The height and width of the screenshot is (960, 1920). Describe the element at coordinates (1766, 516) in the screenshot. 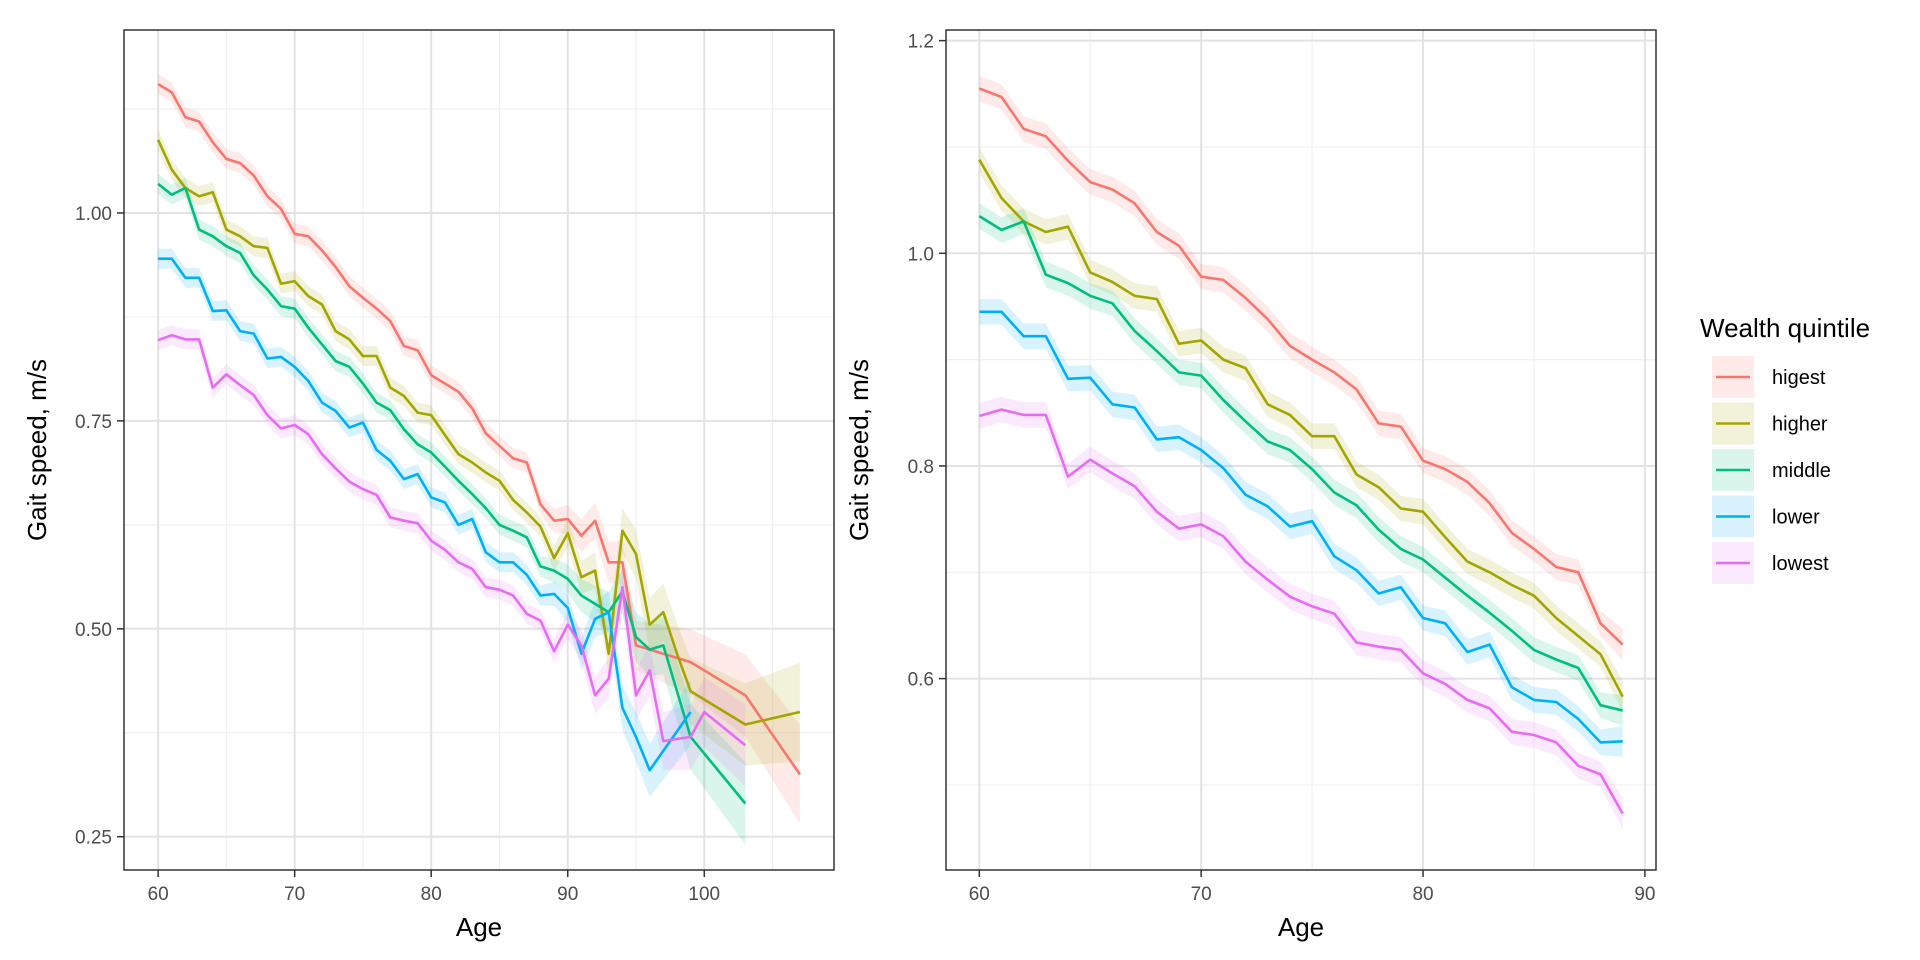

I see `legend-item-lower: lower` at that location.